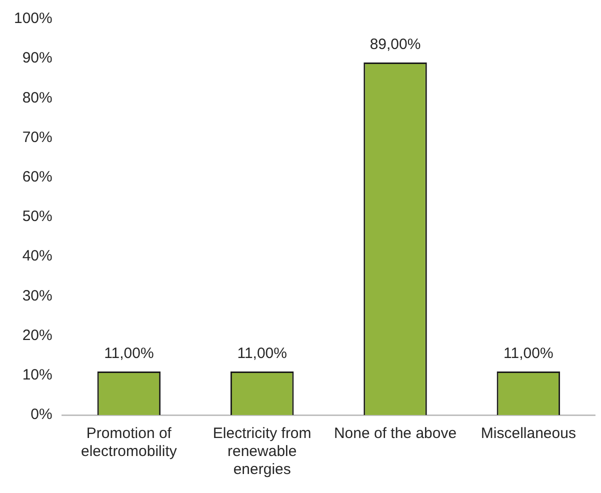 The width and height of the screenshot is (601, 493). Describe the element at coordinates (37, 375) in the screenshot. I see `y-tick-label: 10%` at that location.